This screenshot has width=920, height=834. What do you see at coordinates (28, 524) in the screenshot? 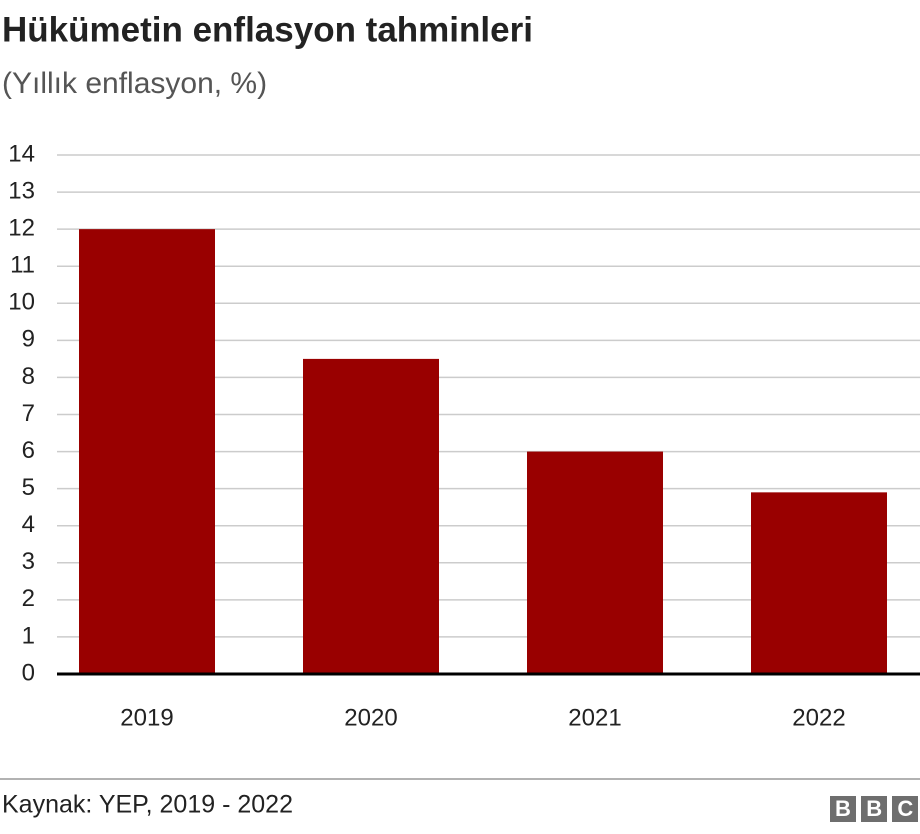
I see `y-tick-label: 4` at bounding box center [28, 524].